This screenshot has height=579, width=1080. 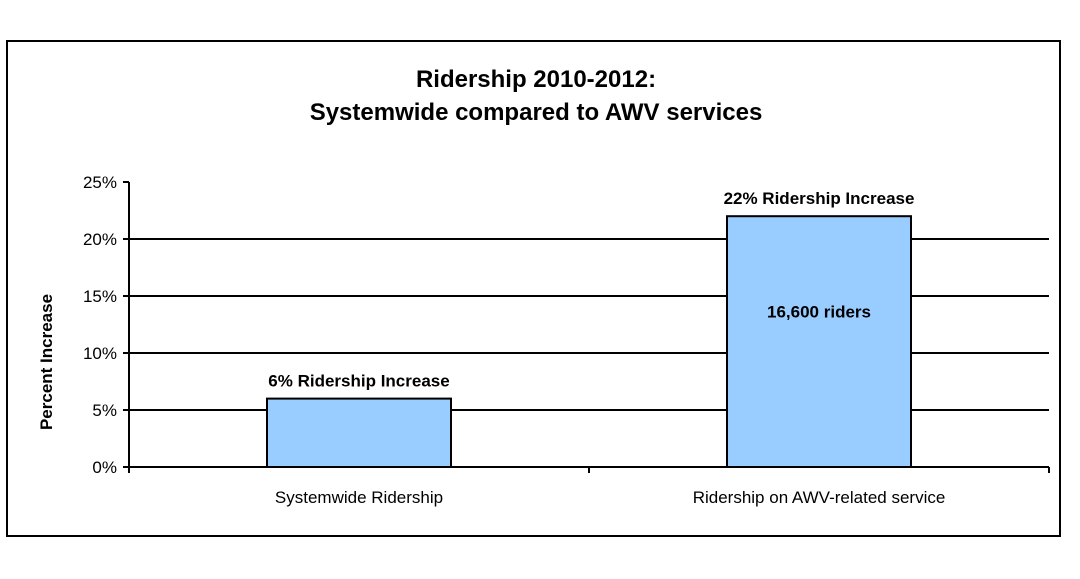 I want to click on y-tick-label: 25%, so click(x=100, y=182).